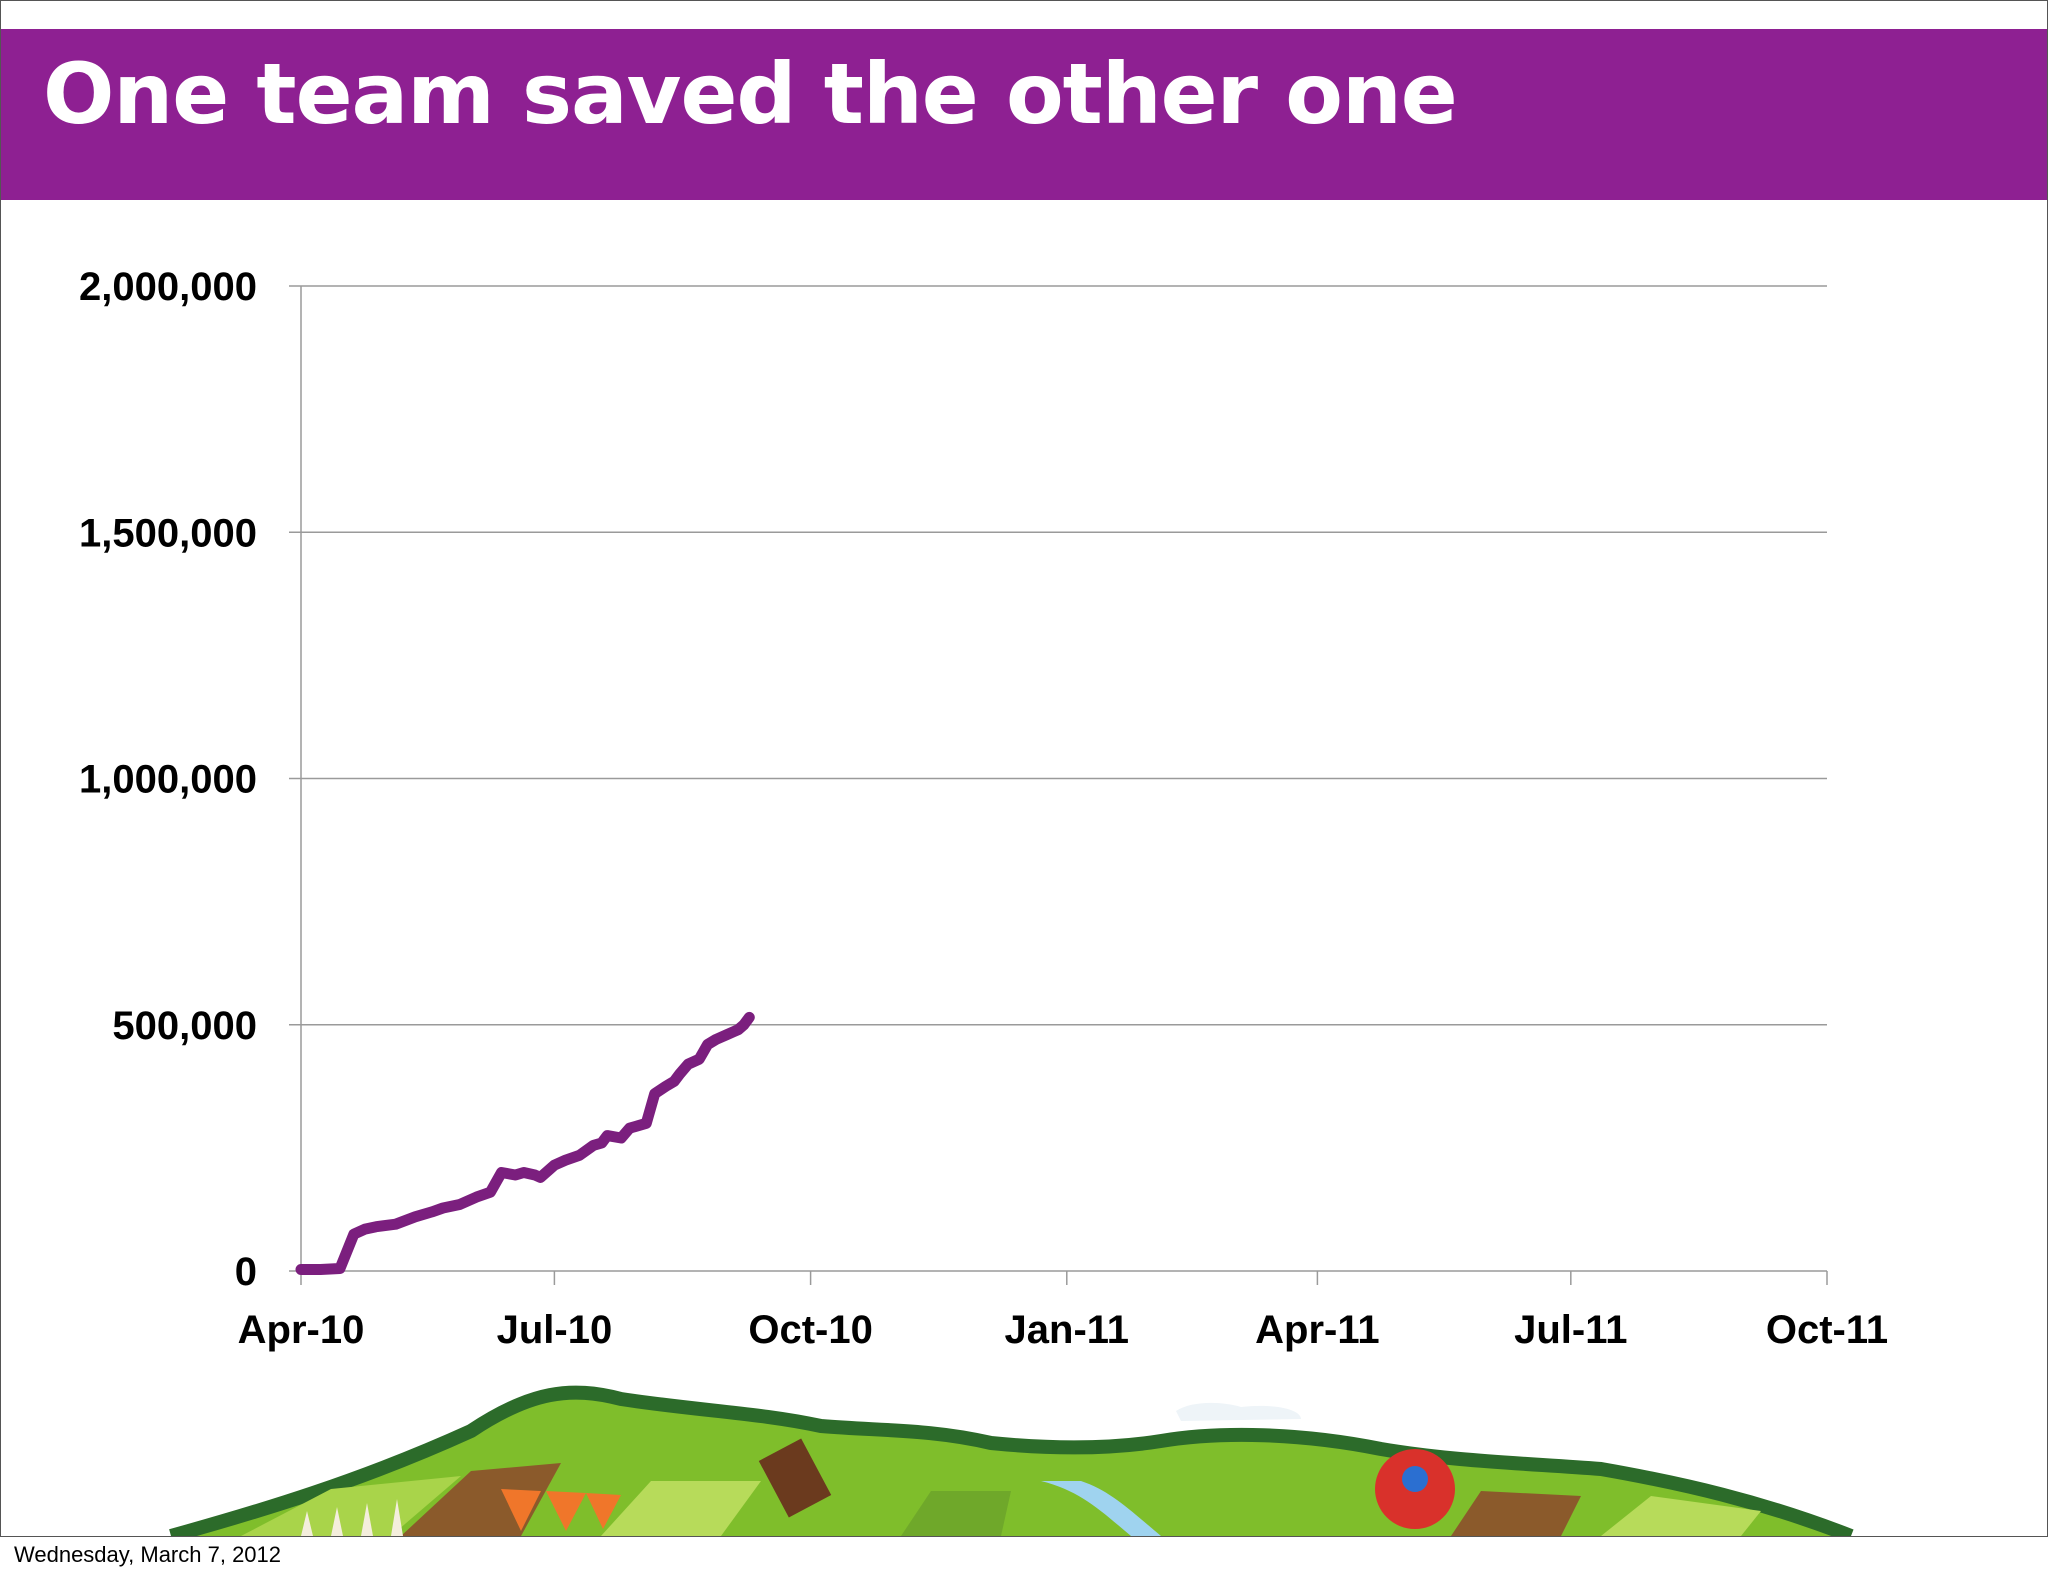  Describe the element at coordinates (1011, 1460) in the screenshot. I see `landscape-illustration` at that location.